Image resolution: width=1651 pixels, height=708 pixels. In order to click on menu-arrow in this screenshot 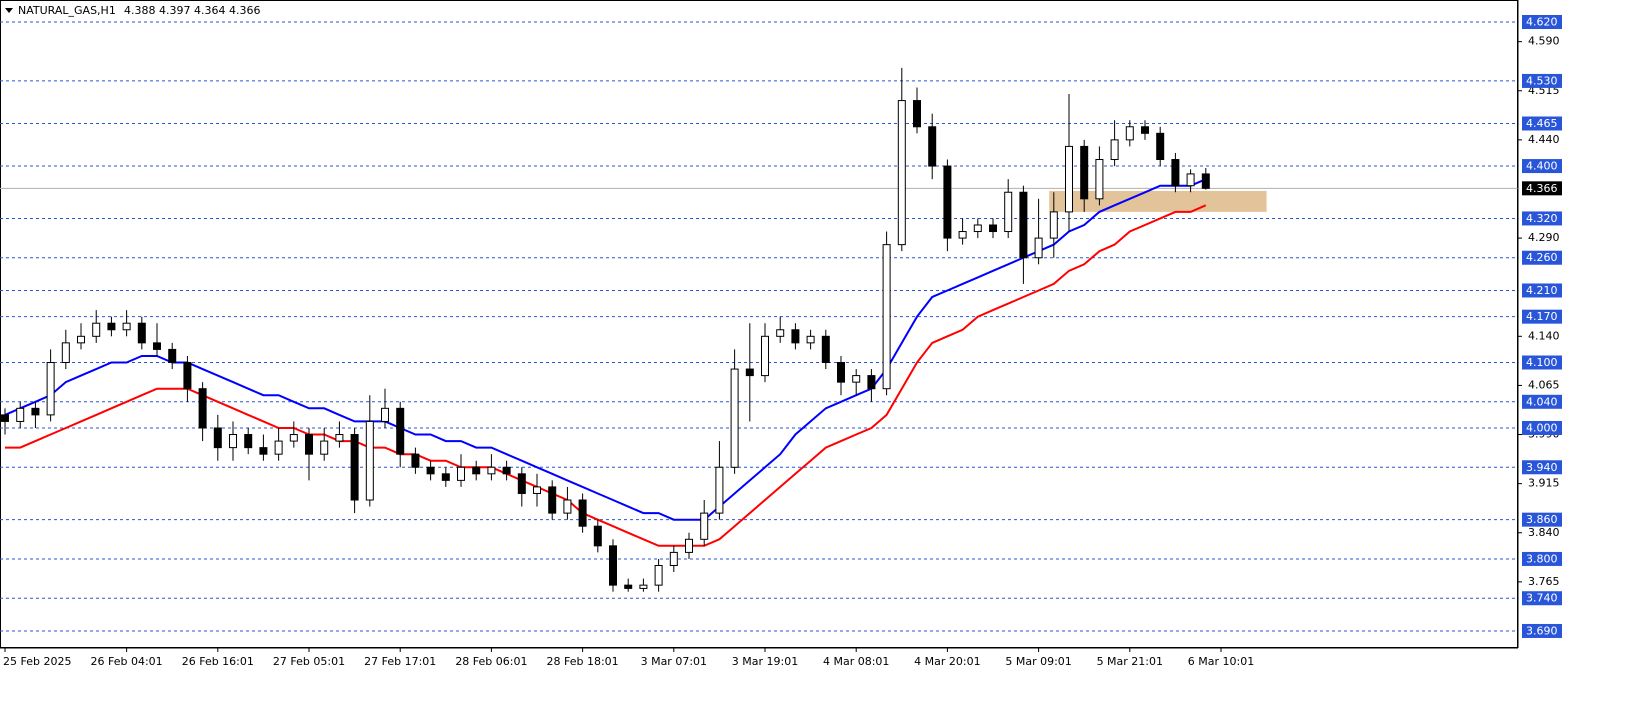, I will do `click(9, 10)`.